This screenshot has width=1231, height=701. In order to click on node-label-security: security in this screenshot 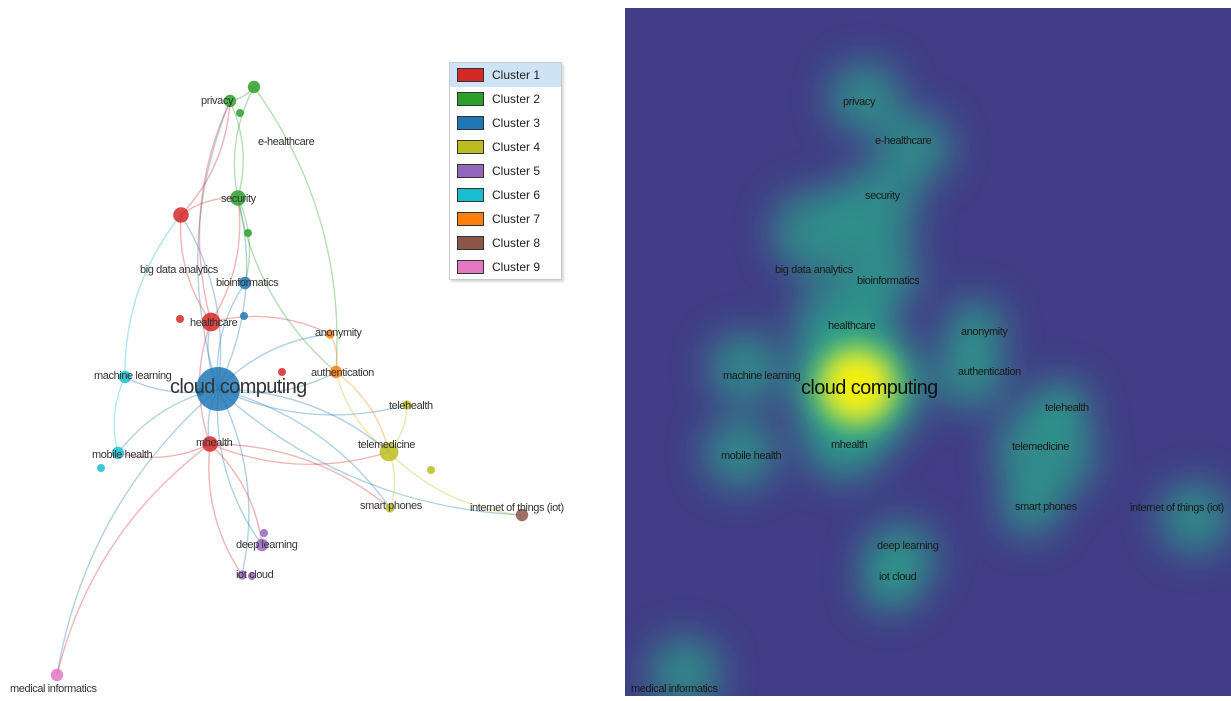, I will do `click(239, 199)`.